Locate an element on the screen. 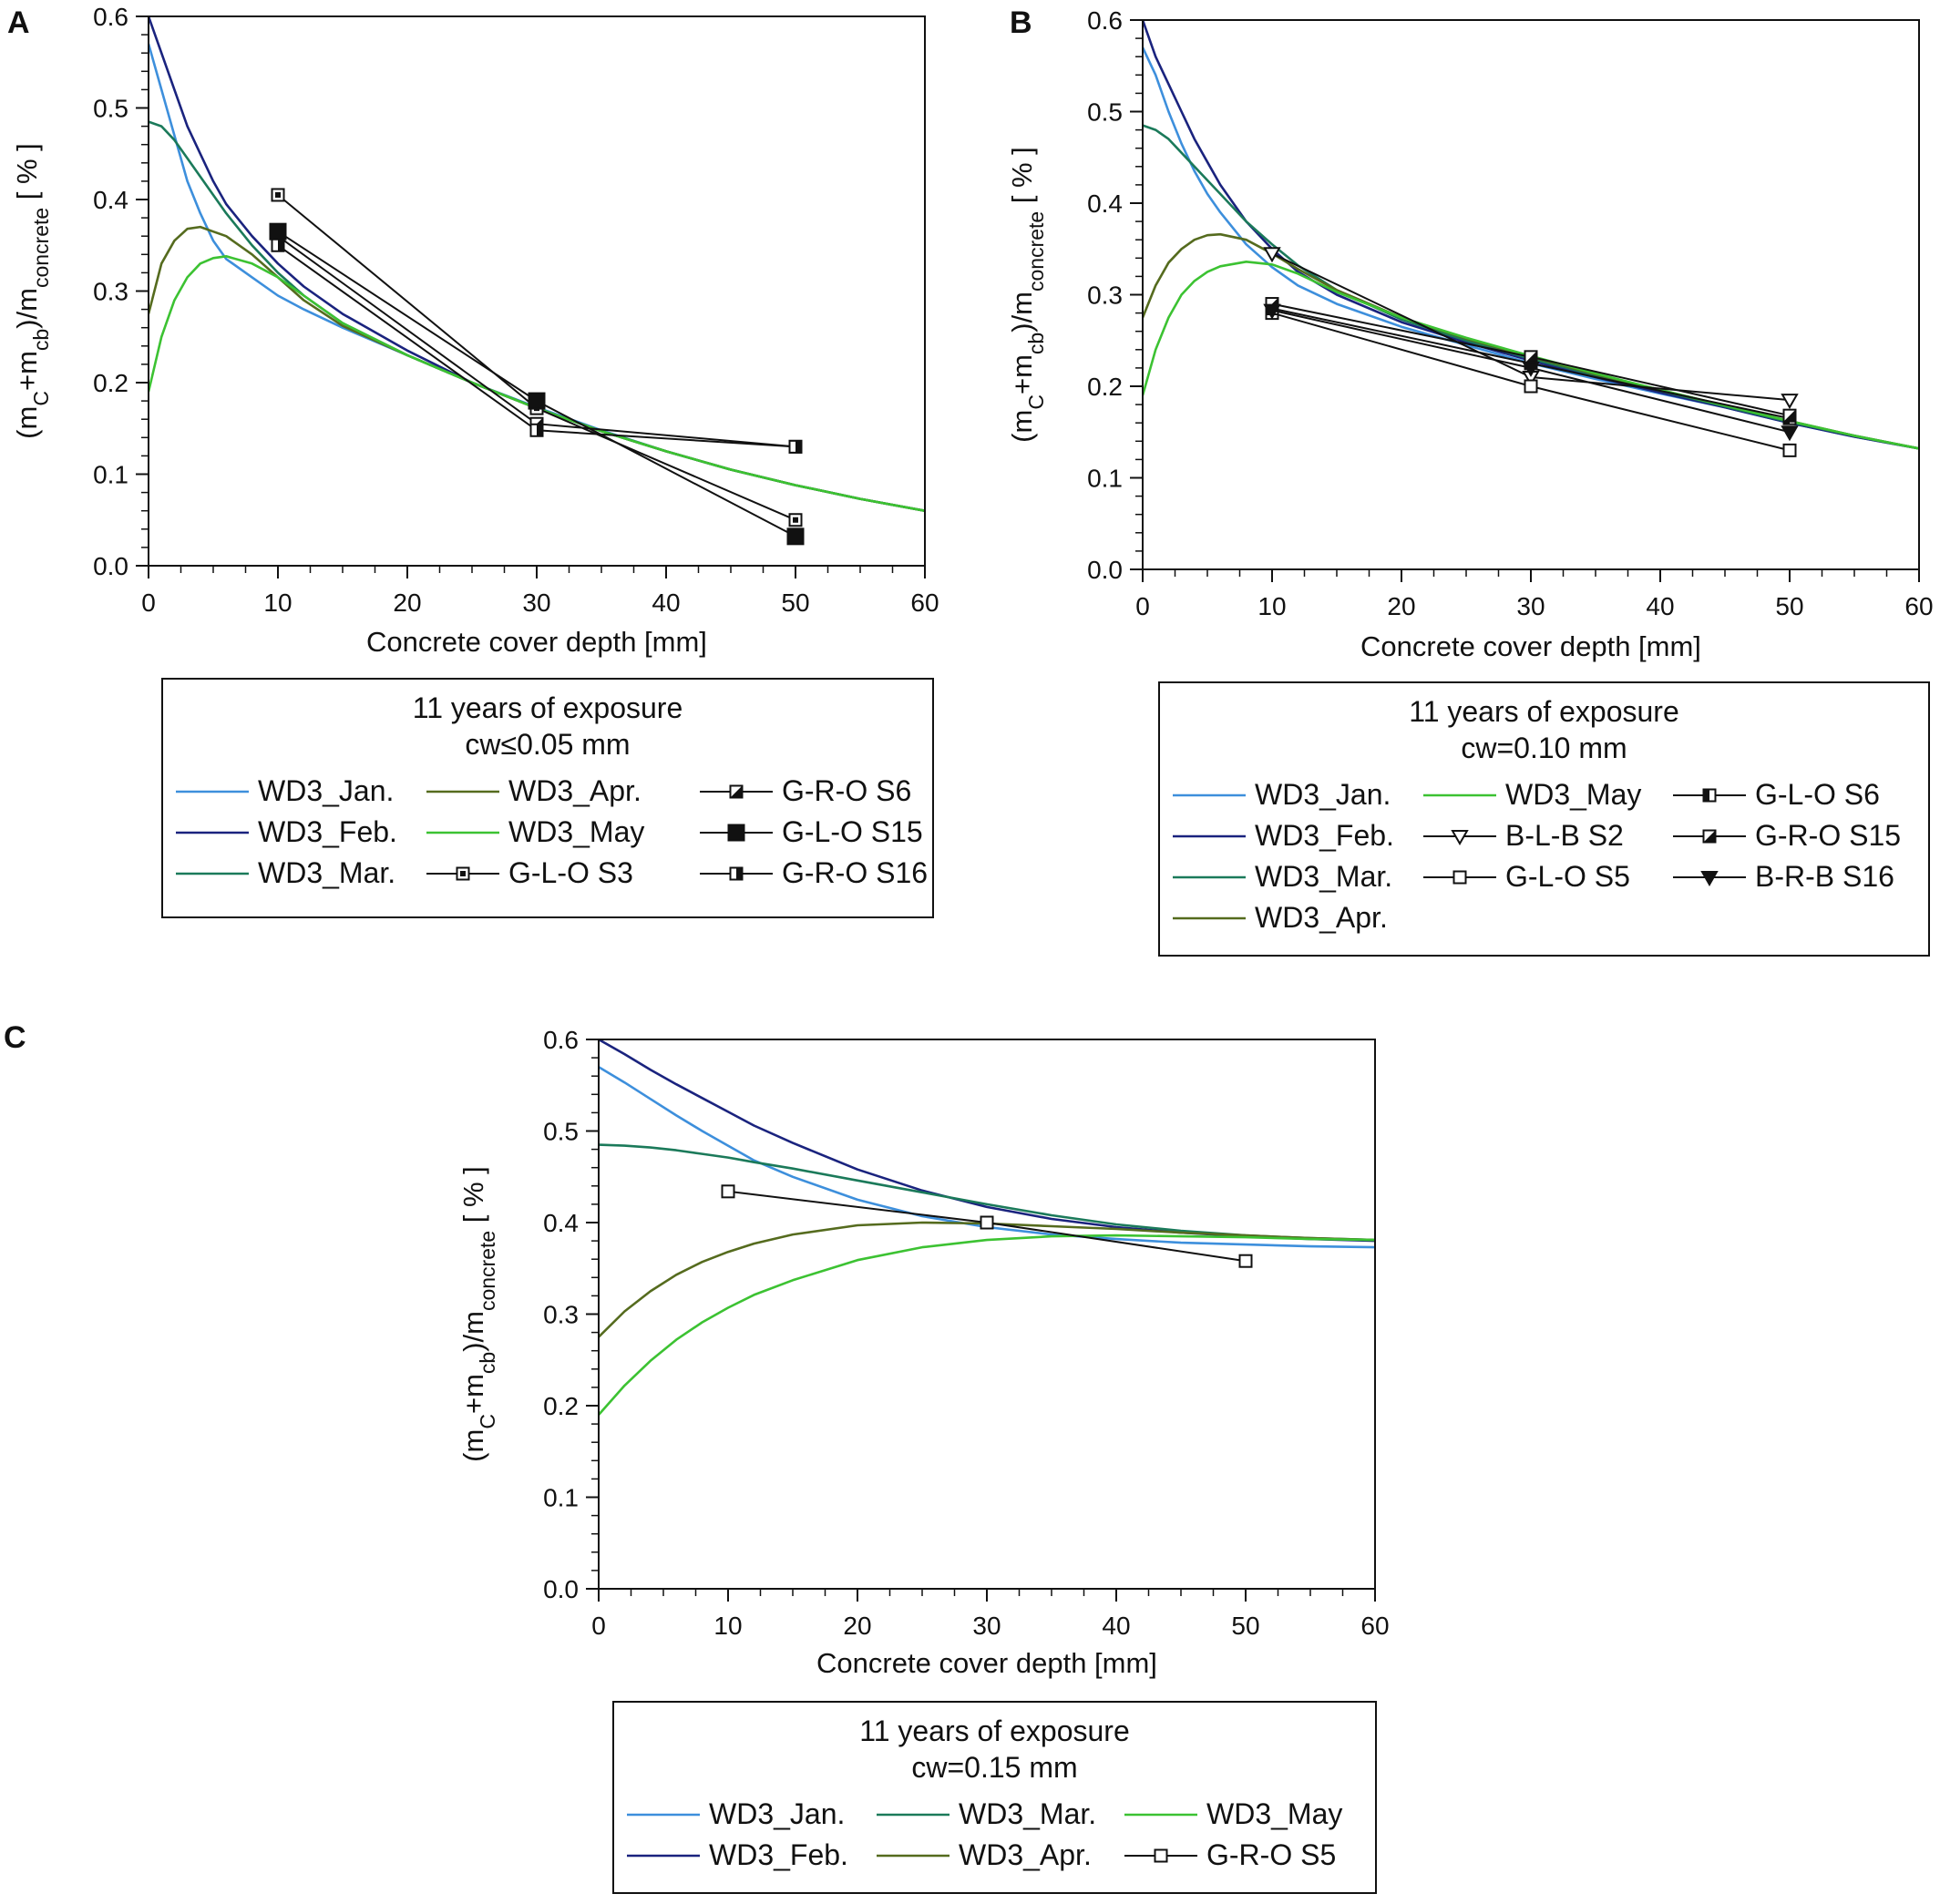 Image resolution: width=1940 pixels, height=1904 pixels. legend-label: G-L-O S3 is located at coordinates (570, 873).